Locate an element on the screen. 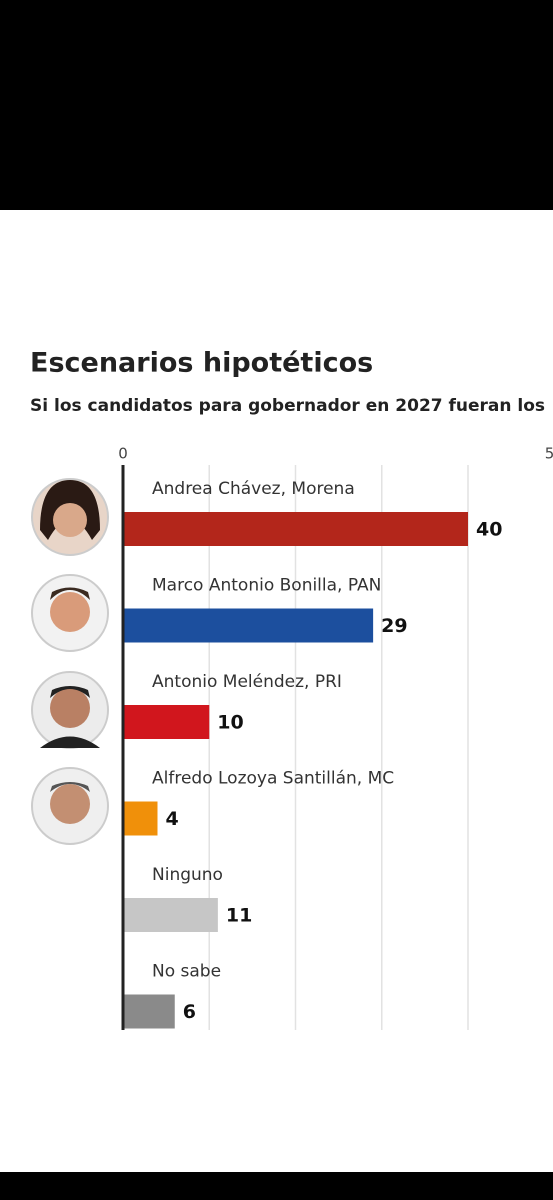 This screenshot has height=1200, width=553. category-label: Marco Antonio Bonilla, PAN is located at coordinates (266, 586).